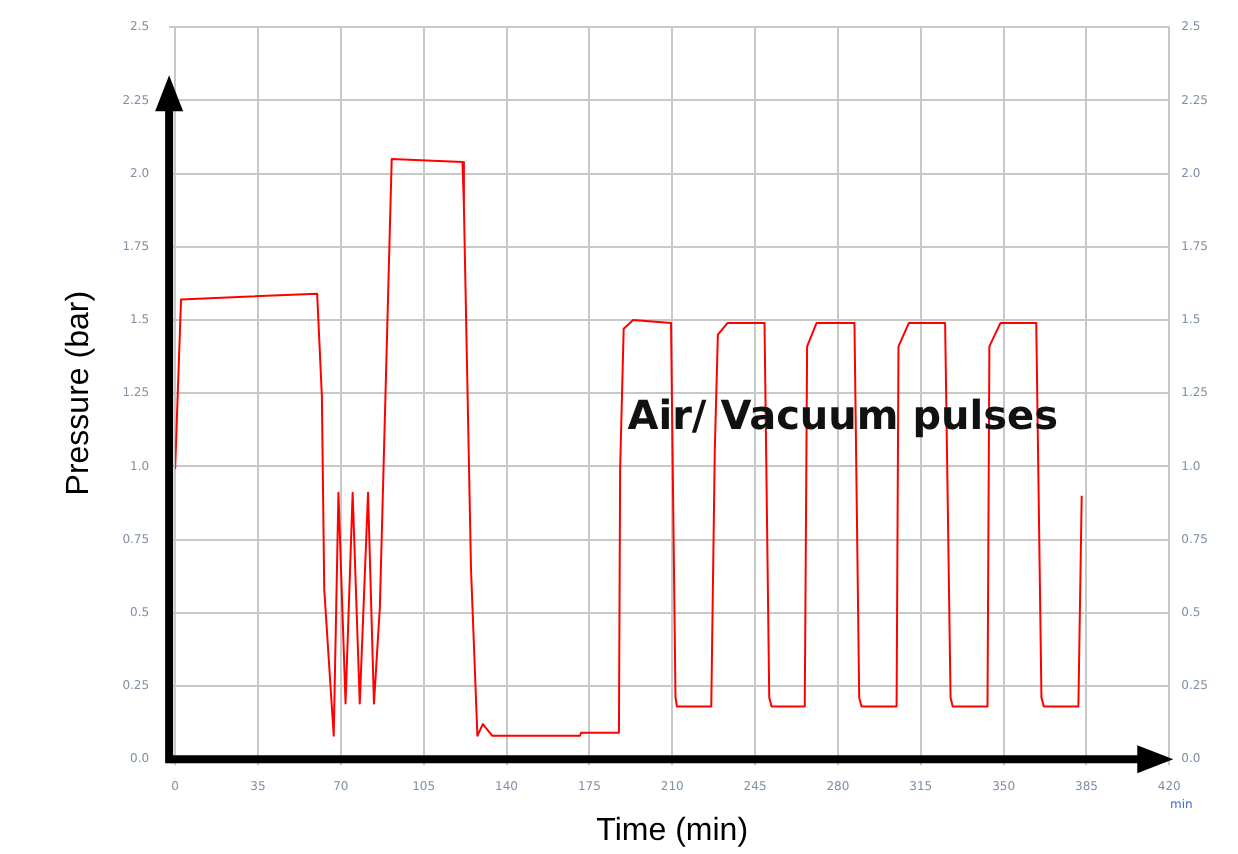 Image resolution: width=1238 pixels, height=854 pixels. I want to click on x-axis-title: Time (min), so click(672, 830).